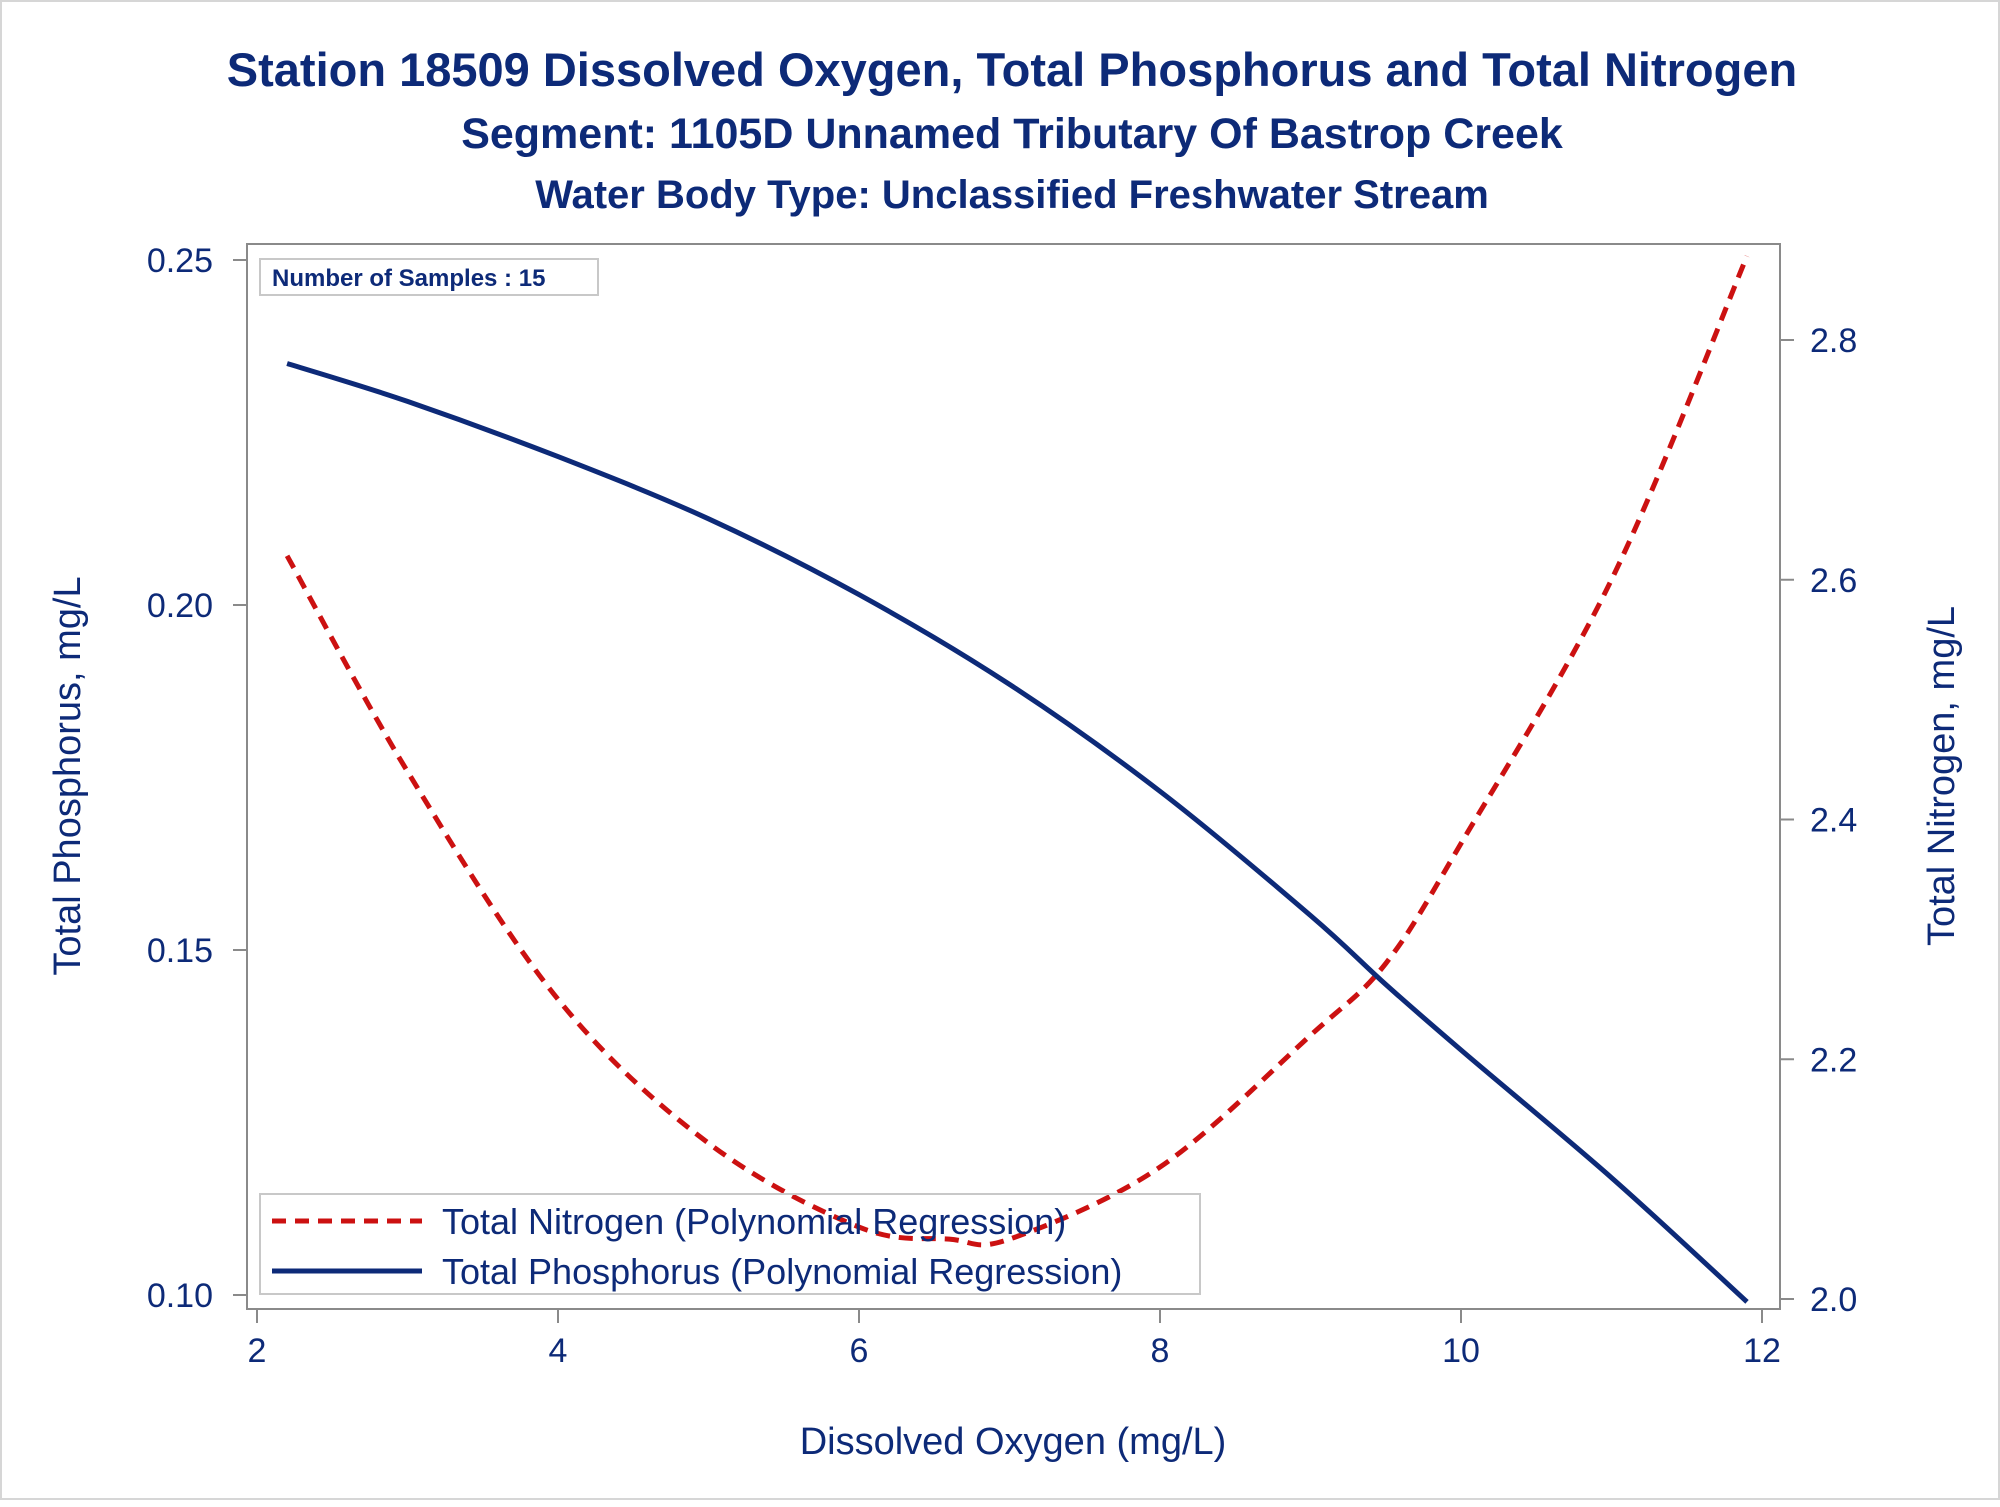 Image resolution: width=2000 pixels, height=1507 pixels. I want to click on x-tick-label: 10, so click(1461, 1351).